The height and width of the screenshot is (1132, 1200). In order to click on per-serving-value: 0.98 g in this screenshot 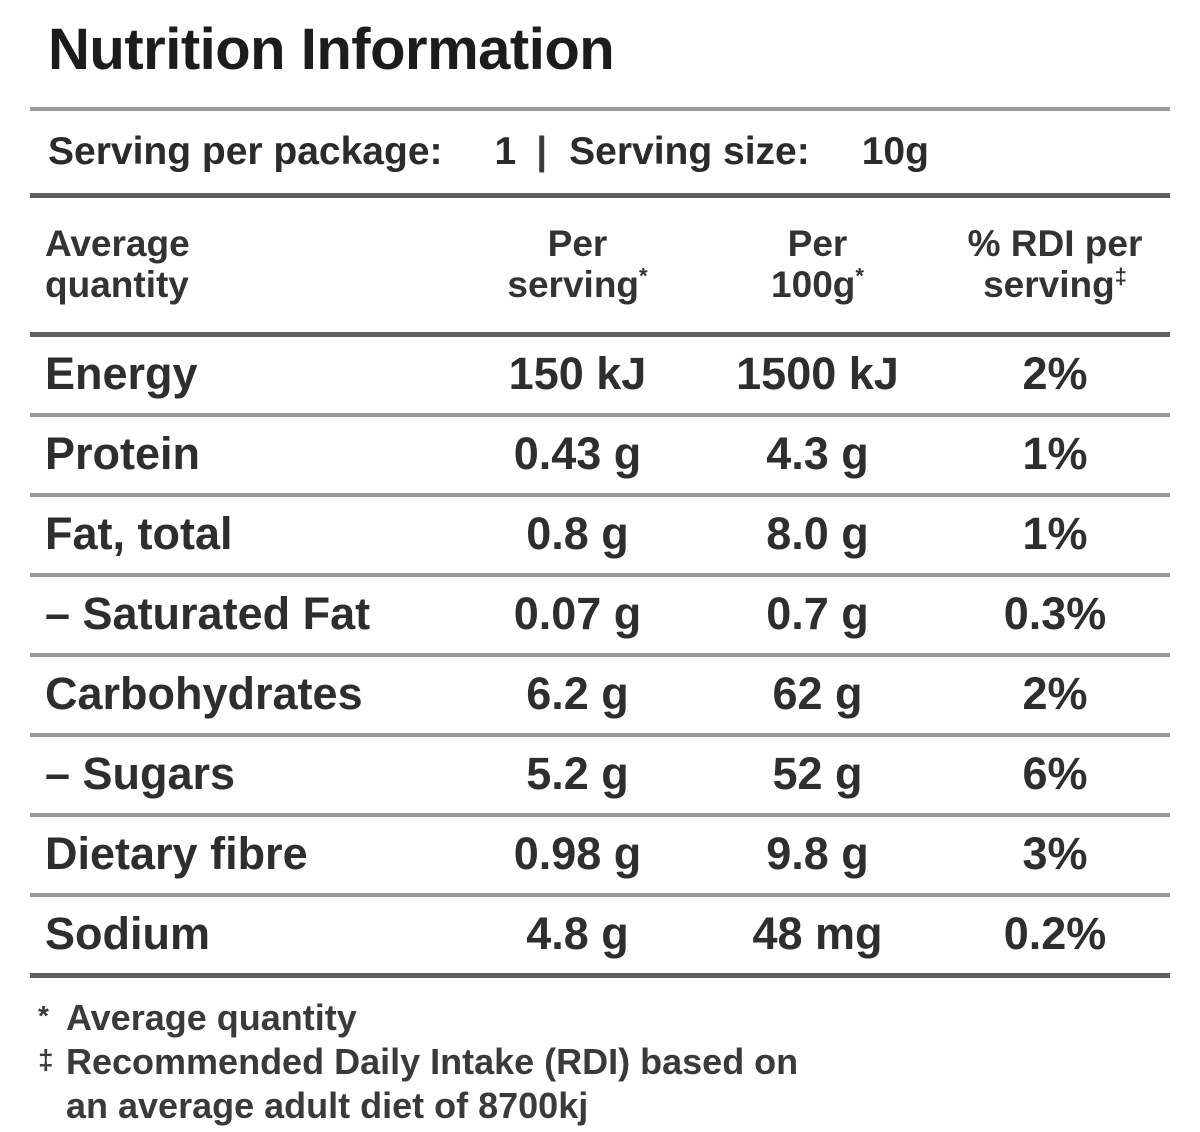, I will do `click(577, 856)`.